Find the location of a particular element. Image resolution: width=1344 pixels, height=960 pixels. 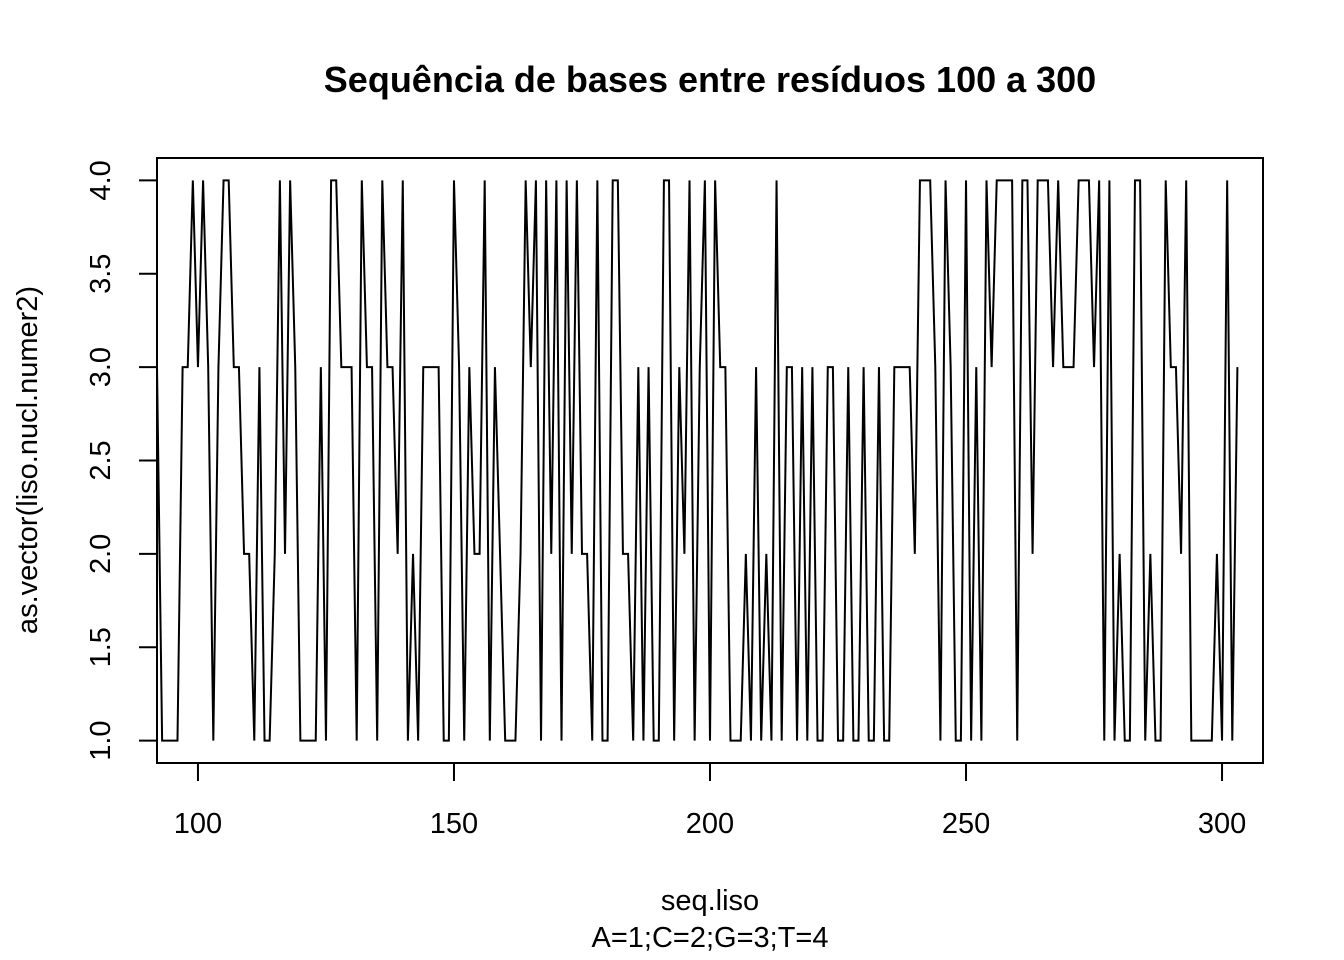

y-tick-label: 1.0 is located at coordinates (101, 740).